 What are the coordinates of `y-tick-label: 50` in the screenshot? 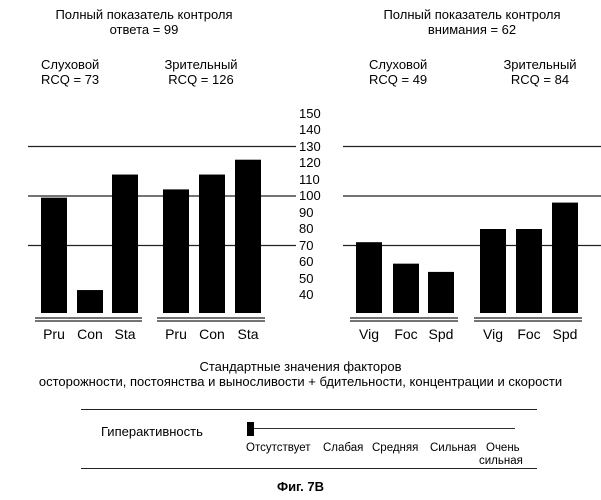 It's located at (306, 278).